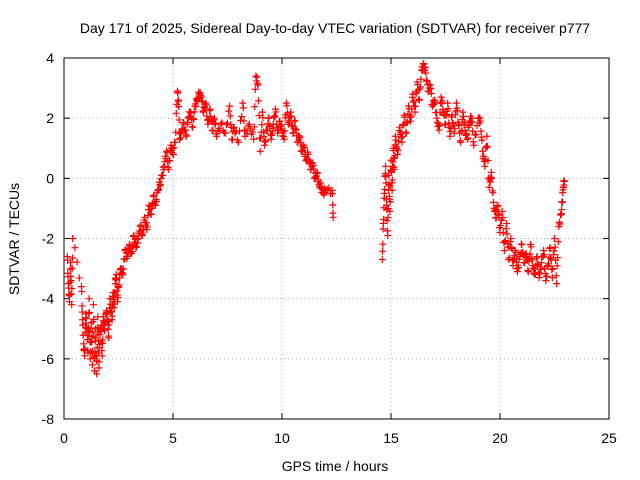  Describe the element at coordinates (48, 239) in the screenshot. I see `y-tick-label: -2` at that location.